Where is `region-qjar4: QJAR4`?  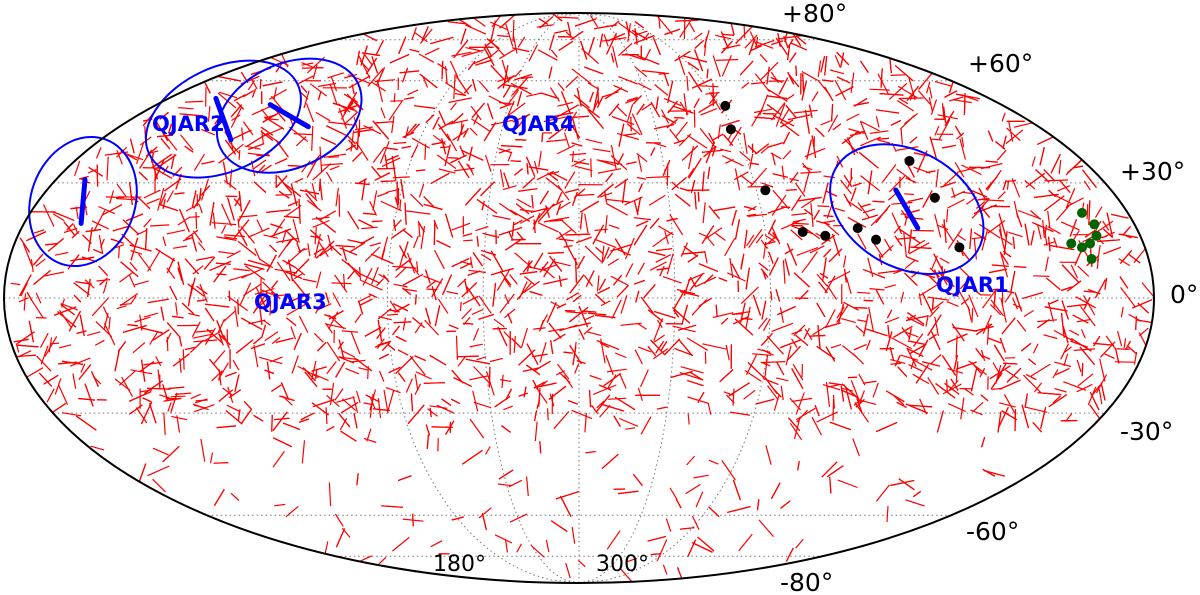
region-qjar4: QJAR4 is located at coordinates (395, 115).